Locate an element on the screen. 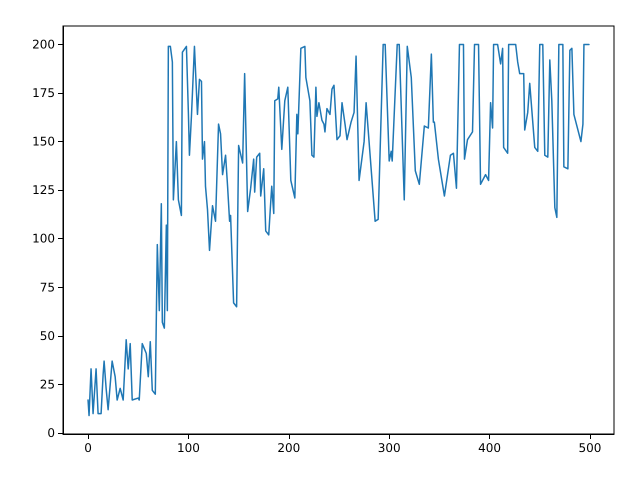 Image resolution: width=640 pixels, height=480 pixels. y-tick-label: 75 is located at coordinates (47, 287).